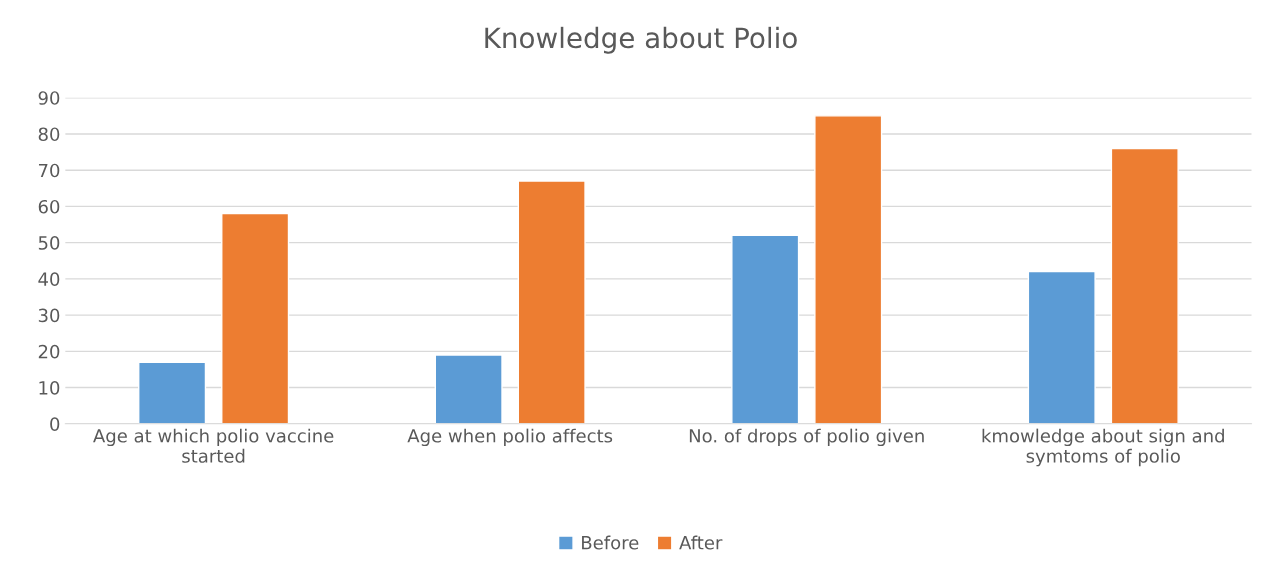  I want to click on x-tick-label: Age at which polio vaccine started, so click(213, 445).